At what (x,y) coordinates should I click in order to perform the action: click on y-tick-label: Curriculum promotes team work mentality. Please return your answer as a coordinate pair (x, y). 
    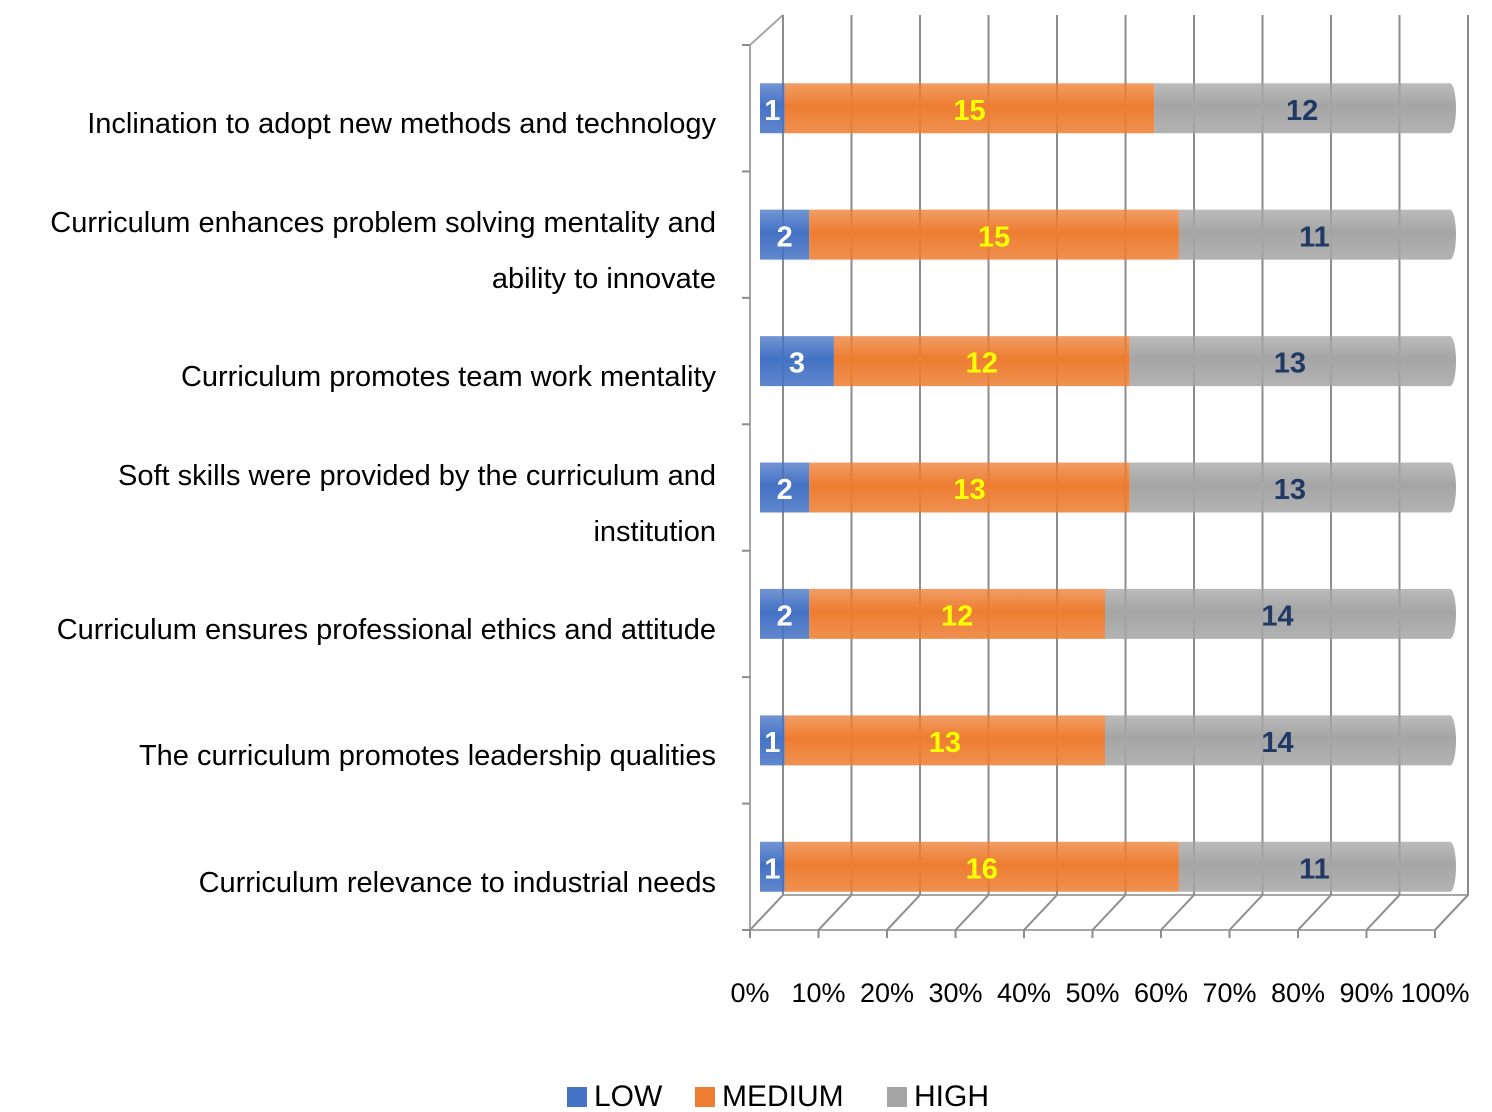
    Looking at the image, I should click on (448, 377).